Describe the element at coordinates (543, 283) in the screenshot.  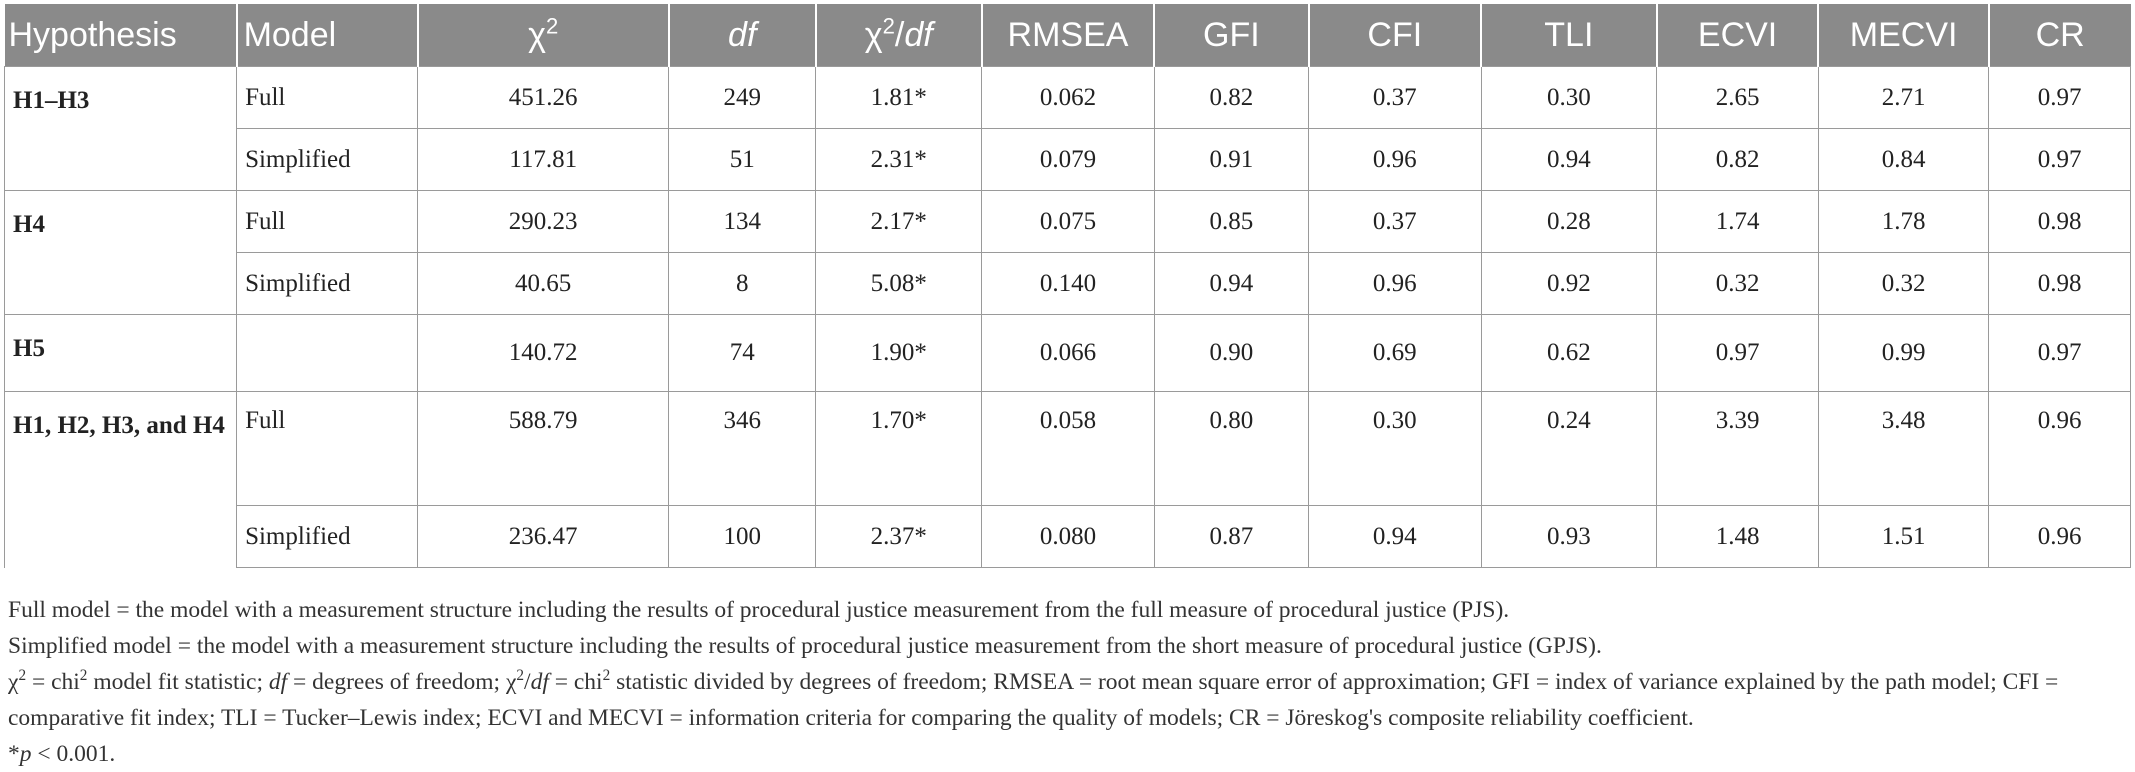
I see `value-cell: 40.65` at that location.